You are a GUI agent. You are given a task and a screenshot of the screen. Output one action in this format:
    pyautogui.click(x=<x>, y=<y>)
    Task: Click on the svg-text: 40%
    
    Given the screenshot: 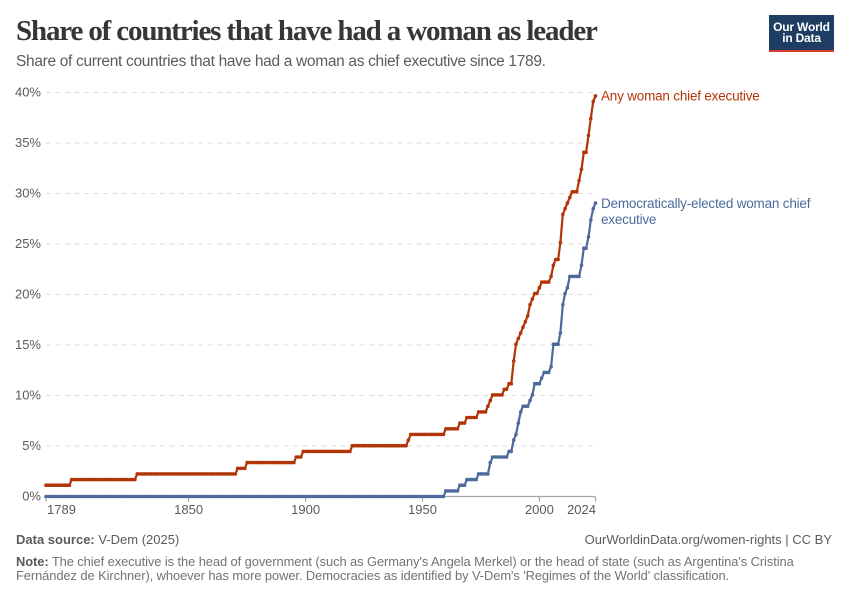 What is the action you would take?
    pyautogui.click(x=28, y=92)
    